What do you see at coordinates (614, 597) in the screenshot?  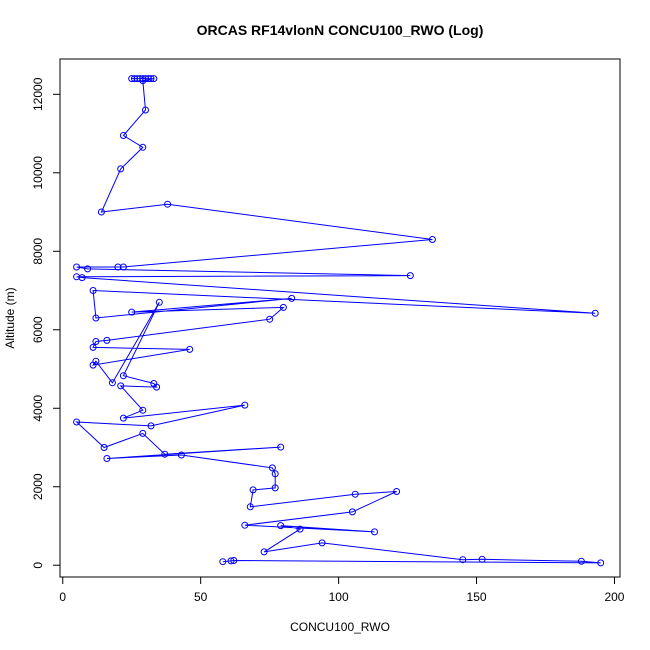 I see `x-tick-label: 200` at bounding box center [614, 597].